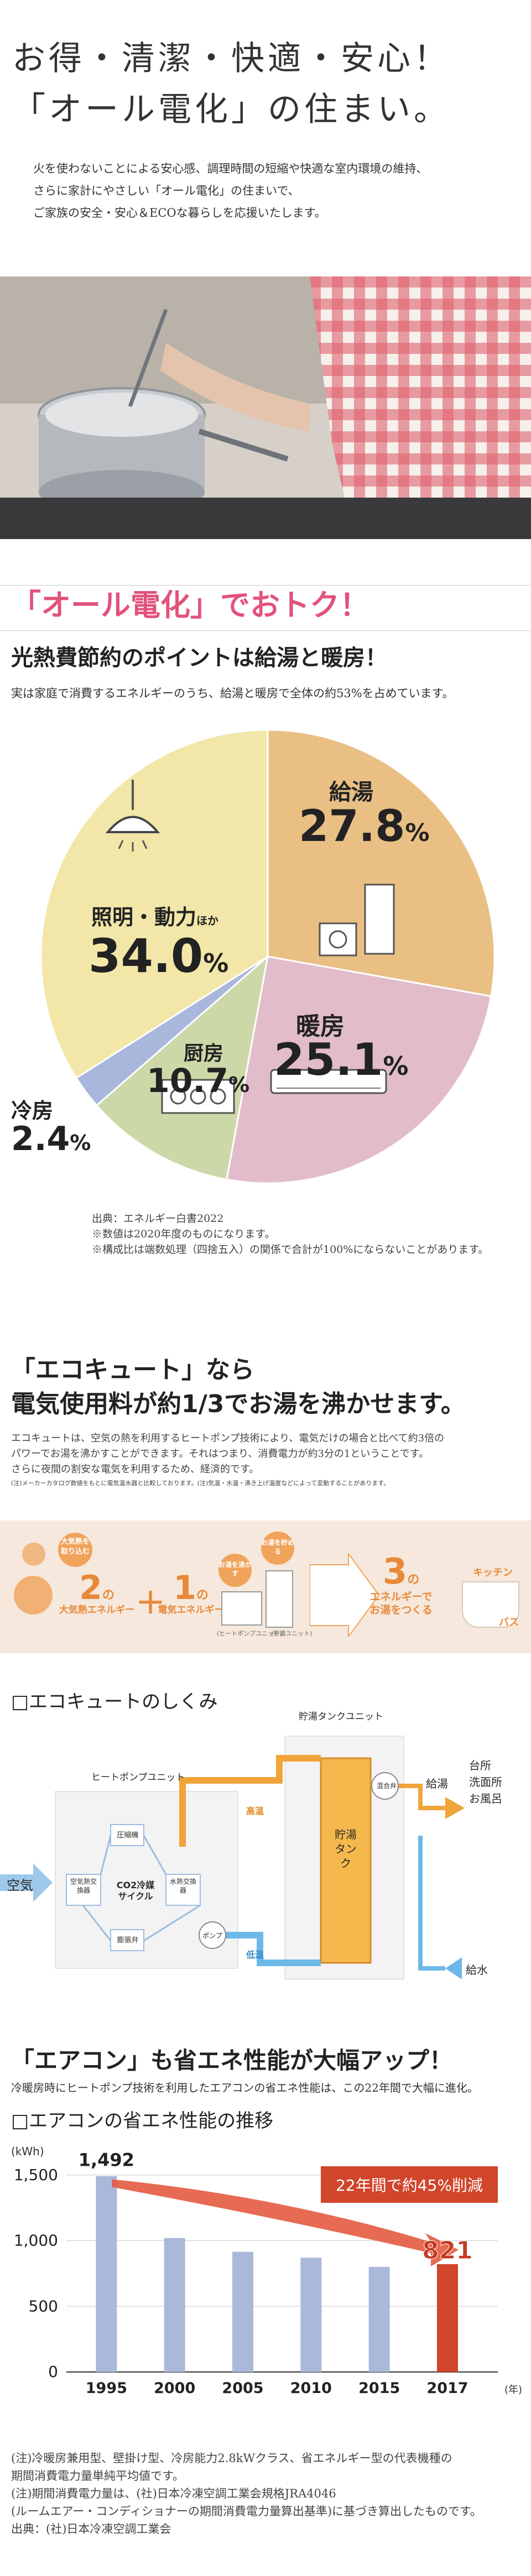 The height and width of the screenshot is (2576, 531). Describe the element at coordinates (106, 2388) in the screenshot. I see `x-tick-label: 1995` at that location.